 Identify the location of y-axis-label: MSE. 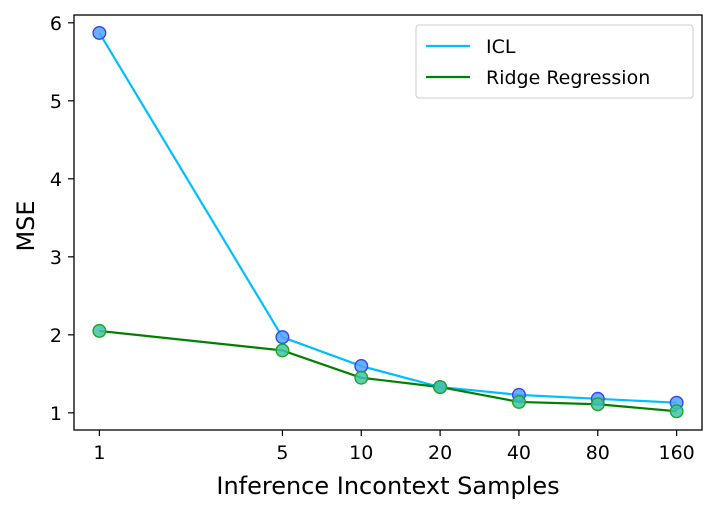
(26, 225).